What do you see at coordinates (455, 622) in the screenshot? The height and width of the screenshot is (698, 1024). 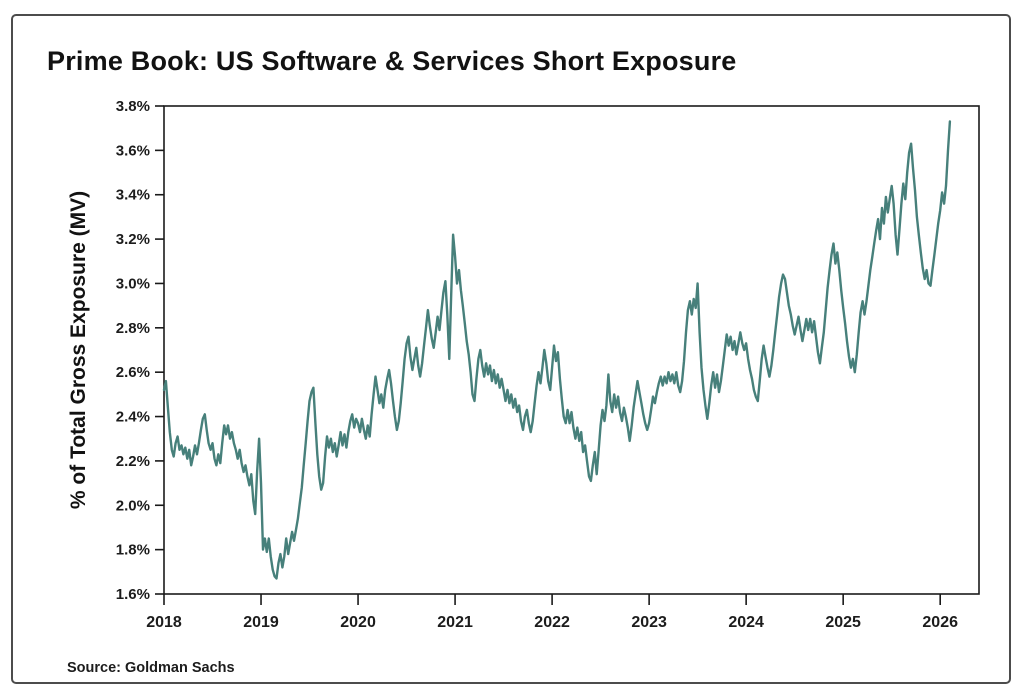 I see `x-tick-label: 2021` at bounding box center [455, 622].